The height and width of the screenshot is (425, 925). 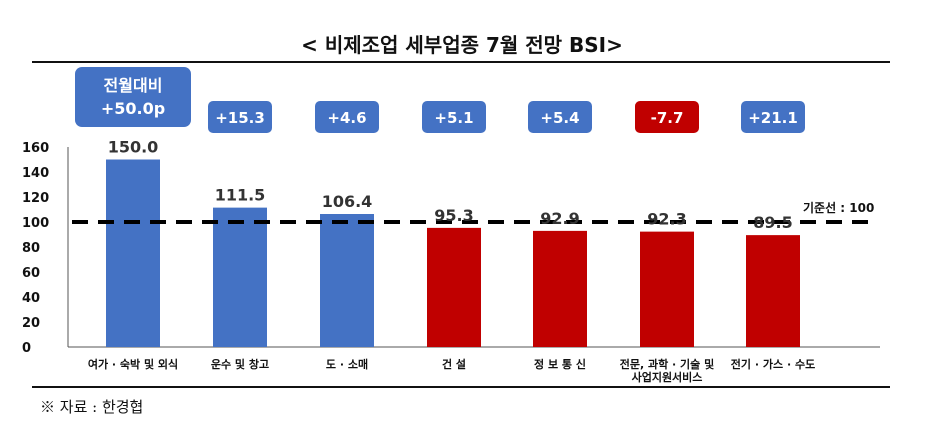 What do you see at coordinates (773, 364) in the screenshot?
I see `category-label: 전기 · 가스 · 수도` at bounding box center [773, 364].